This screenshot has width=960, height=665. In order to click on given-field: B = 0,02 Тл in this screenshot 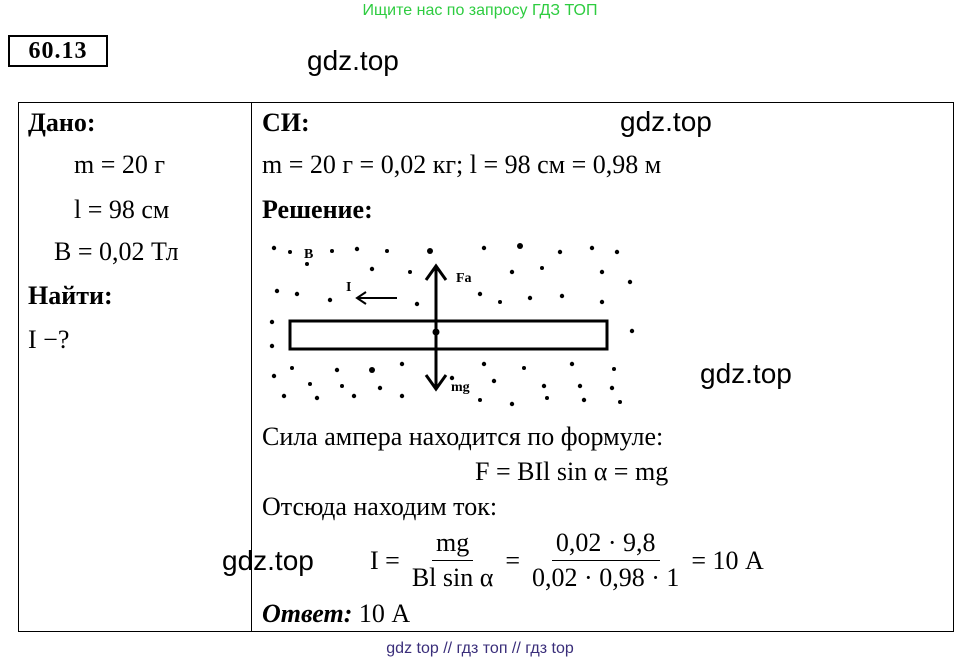, I will do `click(116, 251)`.